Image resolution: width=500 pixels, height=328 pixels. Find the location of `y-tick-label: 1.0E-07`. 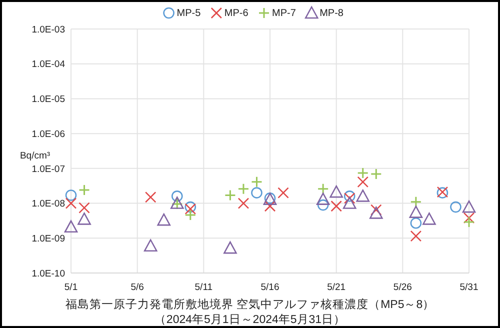

y-tick-label: 1.0E-07 is located at coordinates (48, 169).